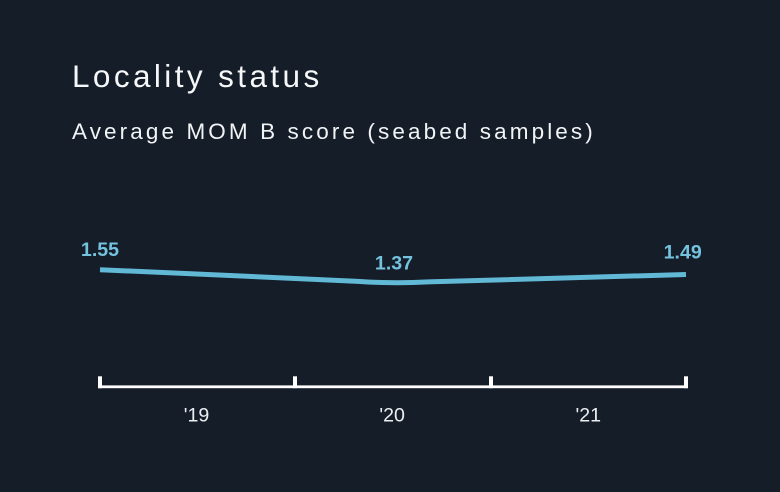 This screenshot has width=780, height=492. What do you see at coordinates (392, 416) in the screenshot?
I see `svg-text: '20` at bounding box center [392, 416].